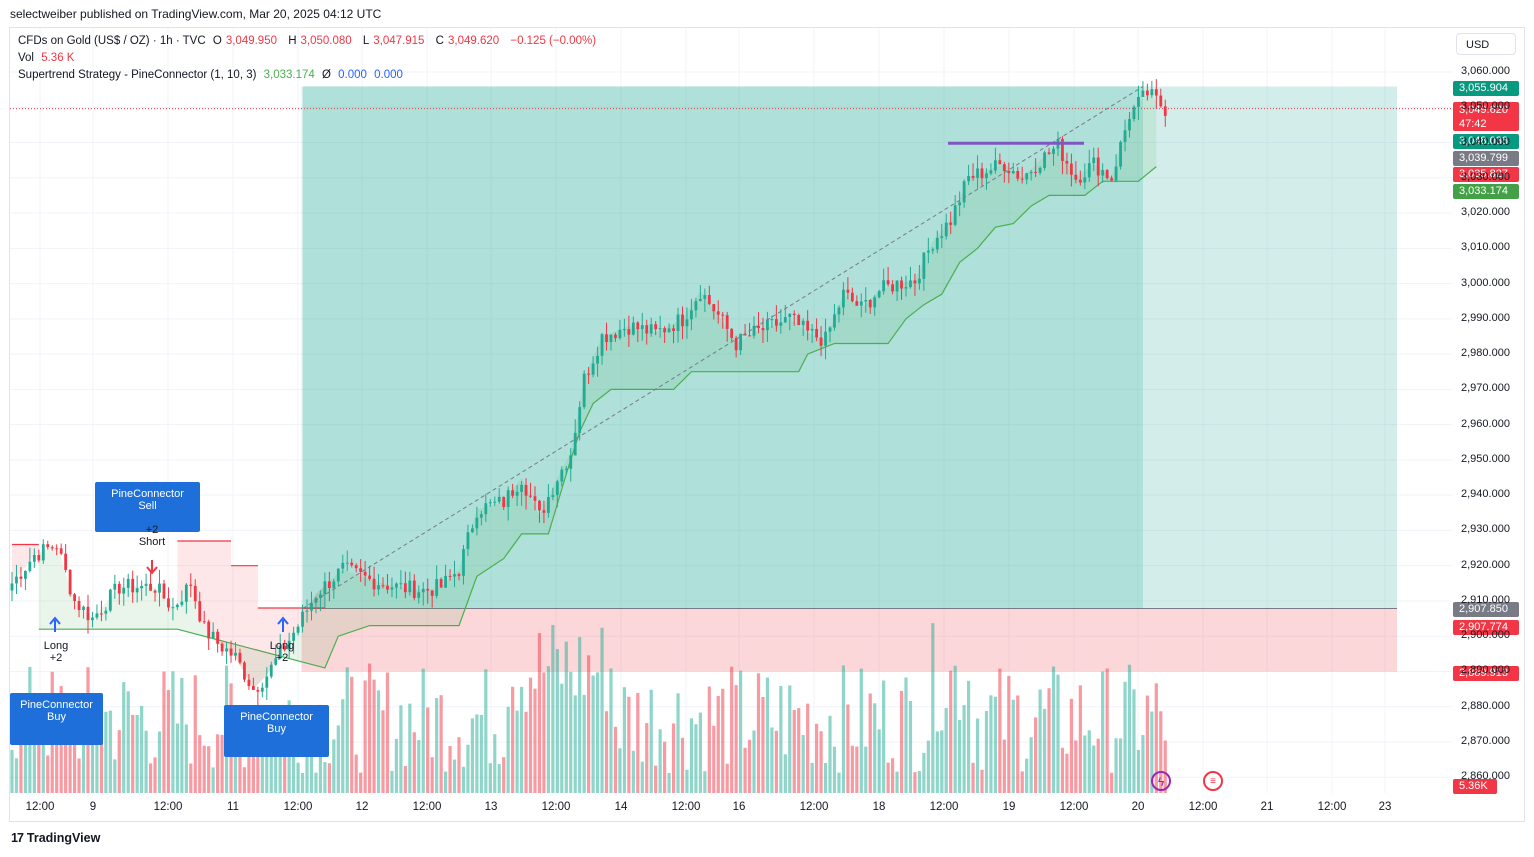 Image resolution: width=1534 pixels, height=857 pixels. Describe the element at coordinates (553, 41) in the screenshot. I see `change-value: −0.125 (−0.00%)` at that location.